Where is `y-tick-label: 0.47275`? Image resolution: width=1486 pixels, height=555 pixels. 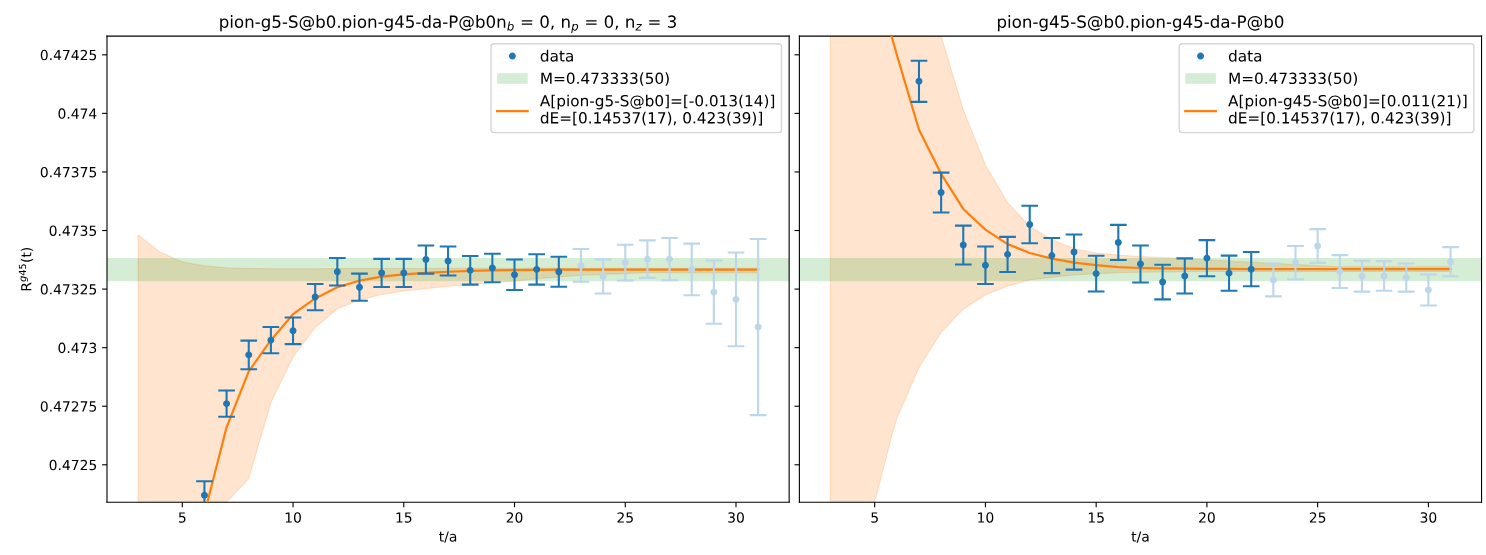 y-tick-label: 0.47275 is located at coordinates (68, 406).